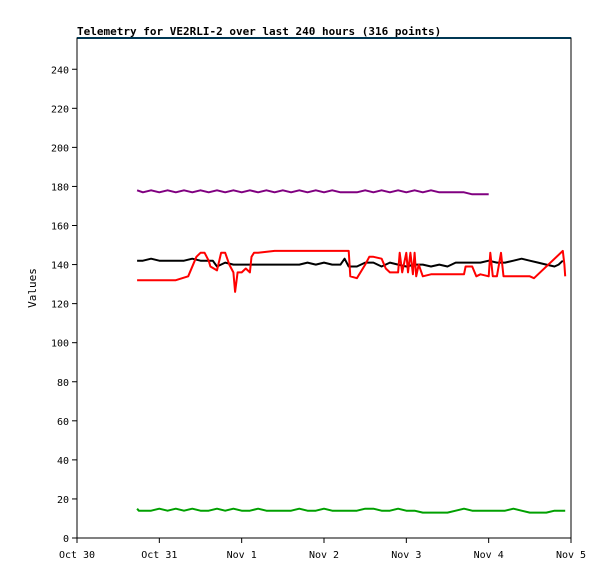  I want to click on y-tick-label: 20, so click(63, 500).